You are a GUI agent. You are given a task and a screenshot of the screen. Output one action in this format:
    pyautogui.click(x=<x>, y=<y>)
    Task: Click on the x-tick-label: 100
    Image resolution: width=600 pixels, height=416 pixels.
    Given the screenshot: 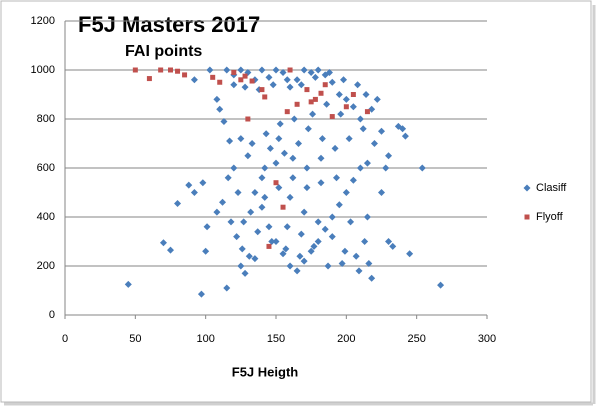 What is the action you would take?
    pyautogui.click(x=205, y=339)
    